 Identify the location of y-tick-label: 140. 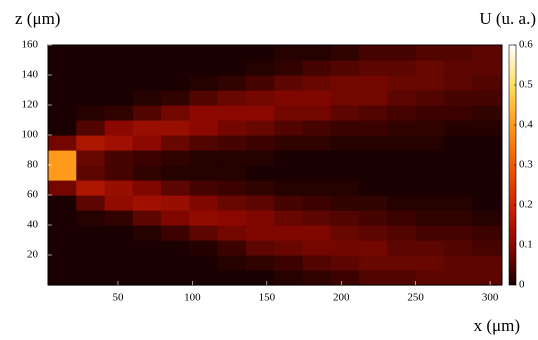
(30, 75).